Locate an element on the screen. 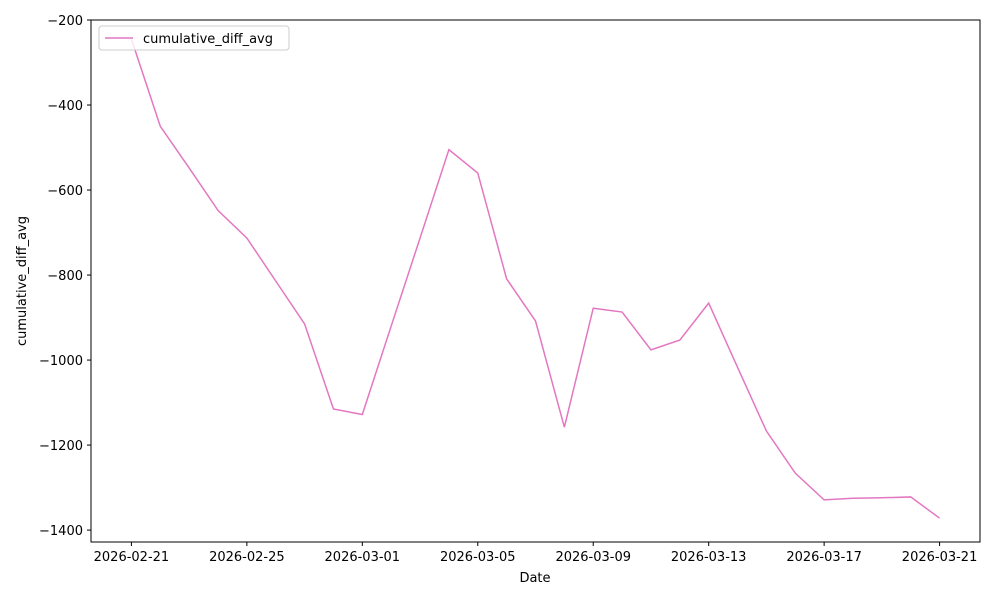  y-tick-label: −600 is located at coordinates (65, 191).